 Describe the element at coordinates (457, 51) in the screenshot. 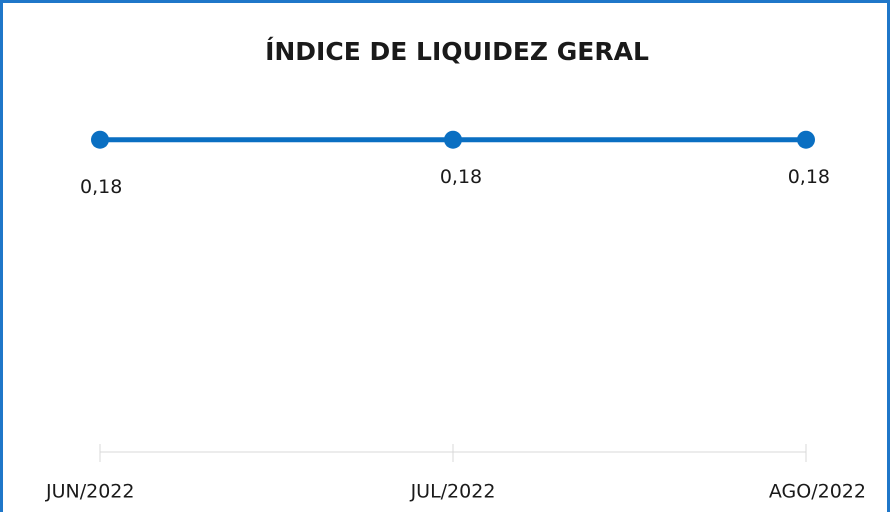

I see `chart-title: ÍNDICE DE LIQUIDEZ GERAL` at that location.